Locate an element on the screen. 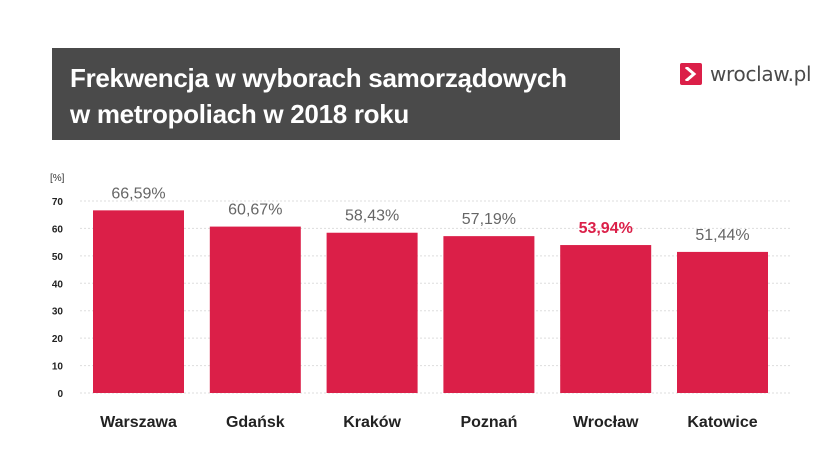  x-tick-label: Kraków is located at coordinates (372, 422).